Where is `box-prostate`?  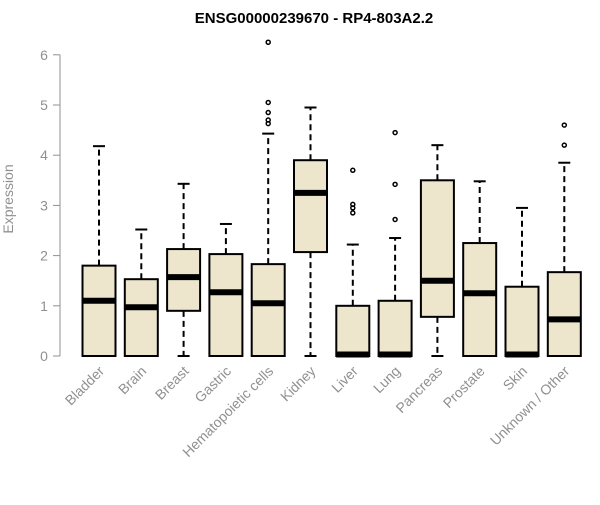
box-prostate is located at coordinates (480, 268).